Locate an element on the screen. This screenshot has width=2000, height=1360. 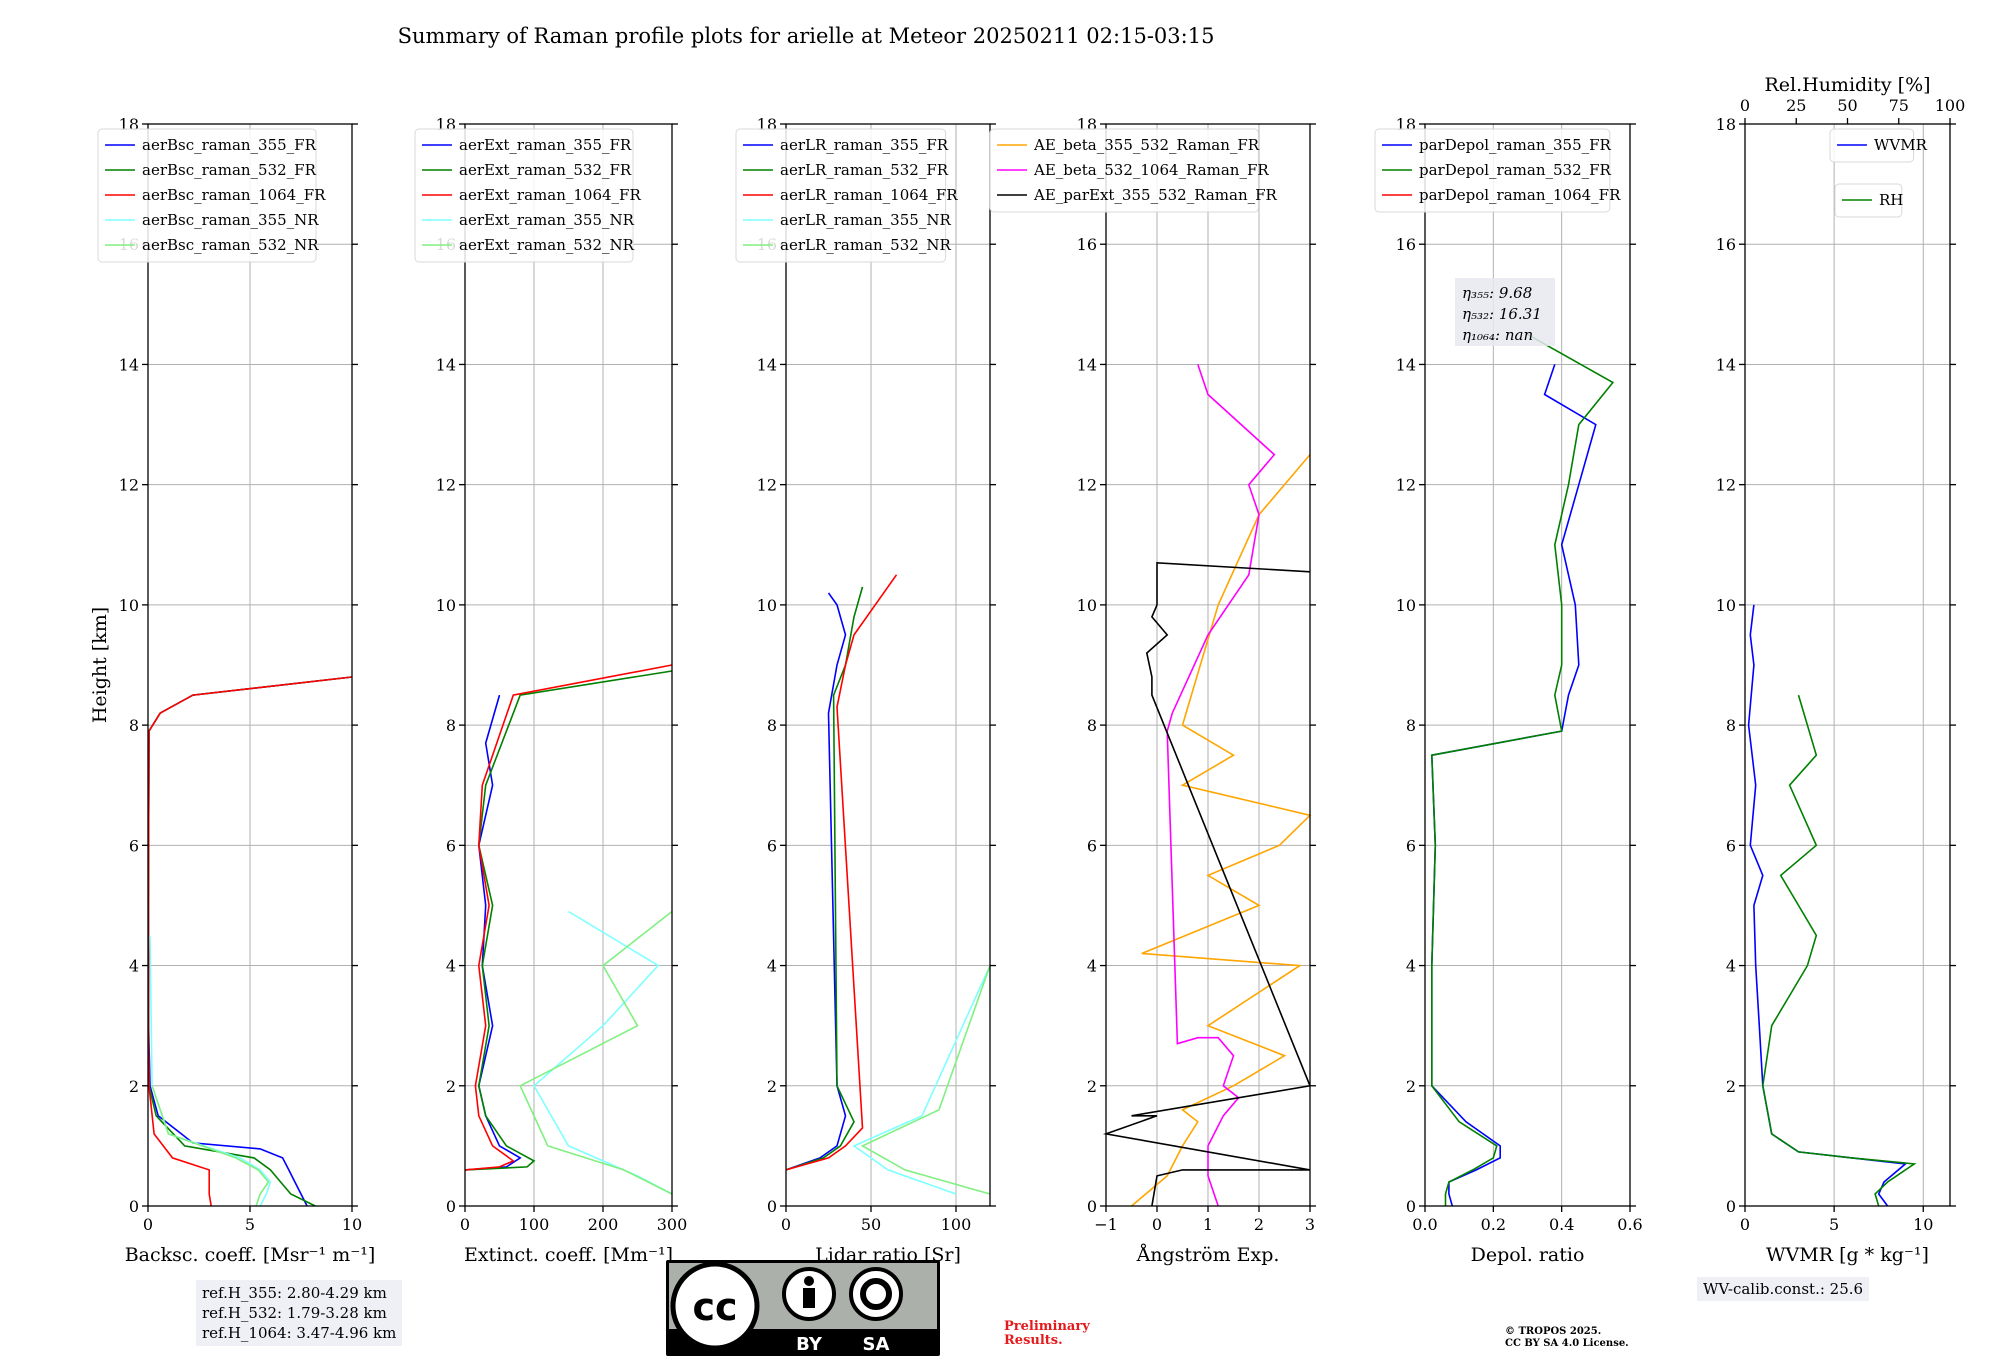
series-aerBsc_raman_355_NR is located at coordinates (210, 1071).